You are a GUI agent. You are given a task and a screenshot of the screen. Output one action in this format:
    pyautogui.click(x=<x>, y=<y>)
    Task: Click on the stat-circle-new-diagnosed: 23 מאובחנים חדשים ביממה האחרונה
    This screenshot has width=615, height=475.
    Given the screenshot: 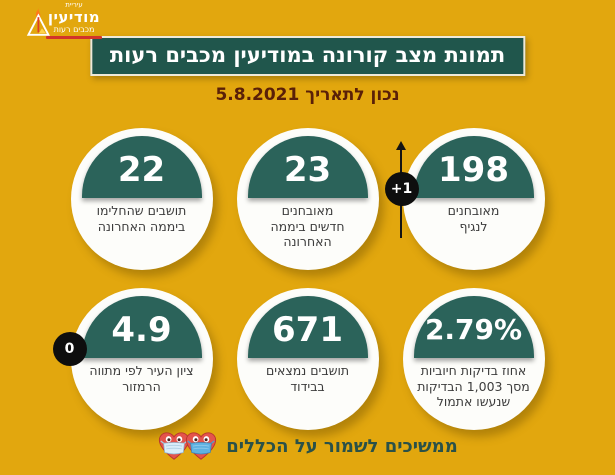 What is the action you would take?
    pyautogui.click(x=307, y=199)
    